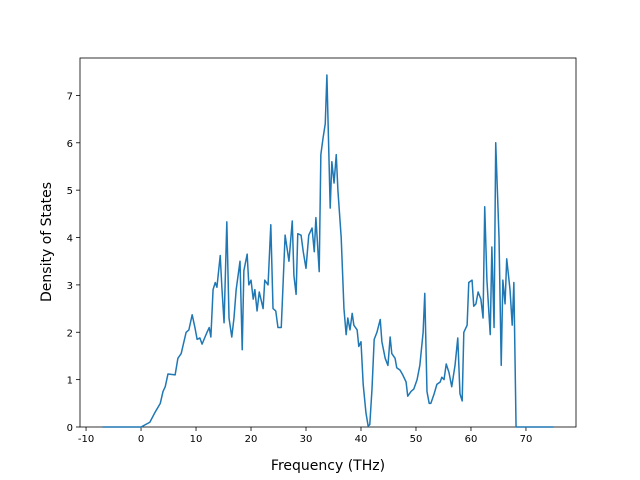 The height and width of the screenshot is (480, 640). Describe the element at coordinates (86, 439) in the screenshot. I see `x-tick-label: -10` at that location.